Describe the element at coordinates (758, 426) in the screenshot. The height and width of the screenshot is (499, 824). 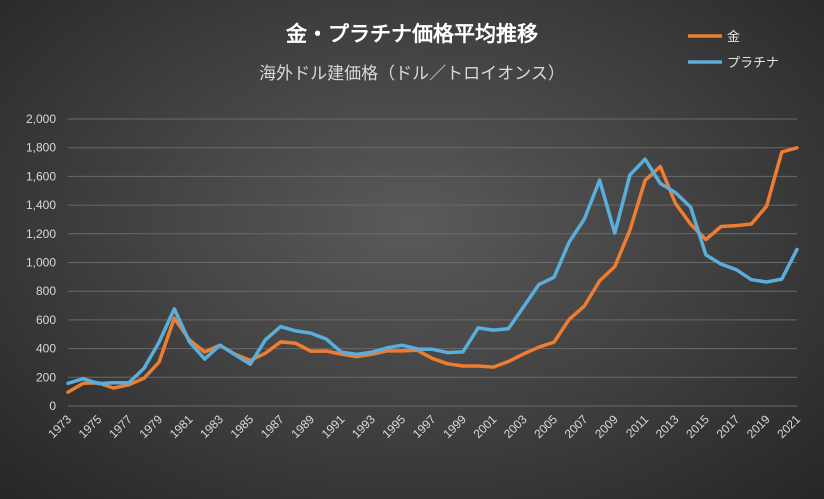
I see `x-tick-label: 2019` at that location.